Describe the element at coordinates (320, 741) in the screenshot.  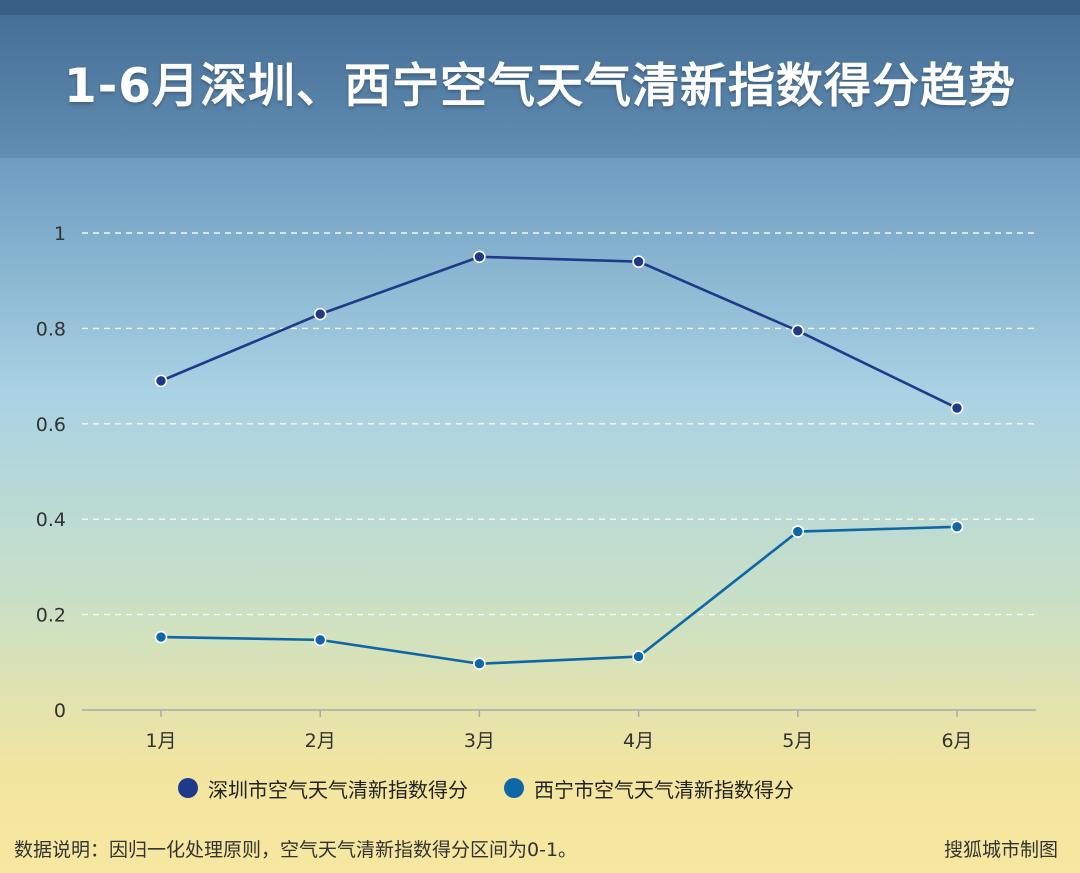
I see `x-tick-label: 2月` at that location.